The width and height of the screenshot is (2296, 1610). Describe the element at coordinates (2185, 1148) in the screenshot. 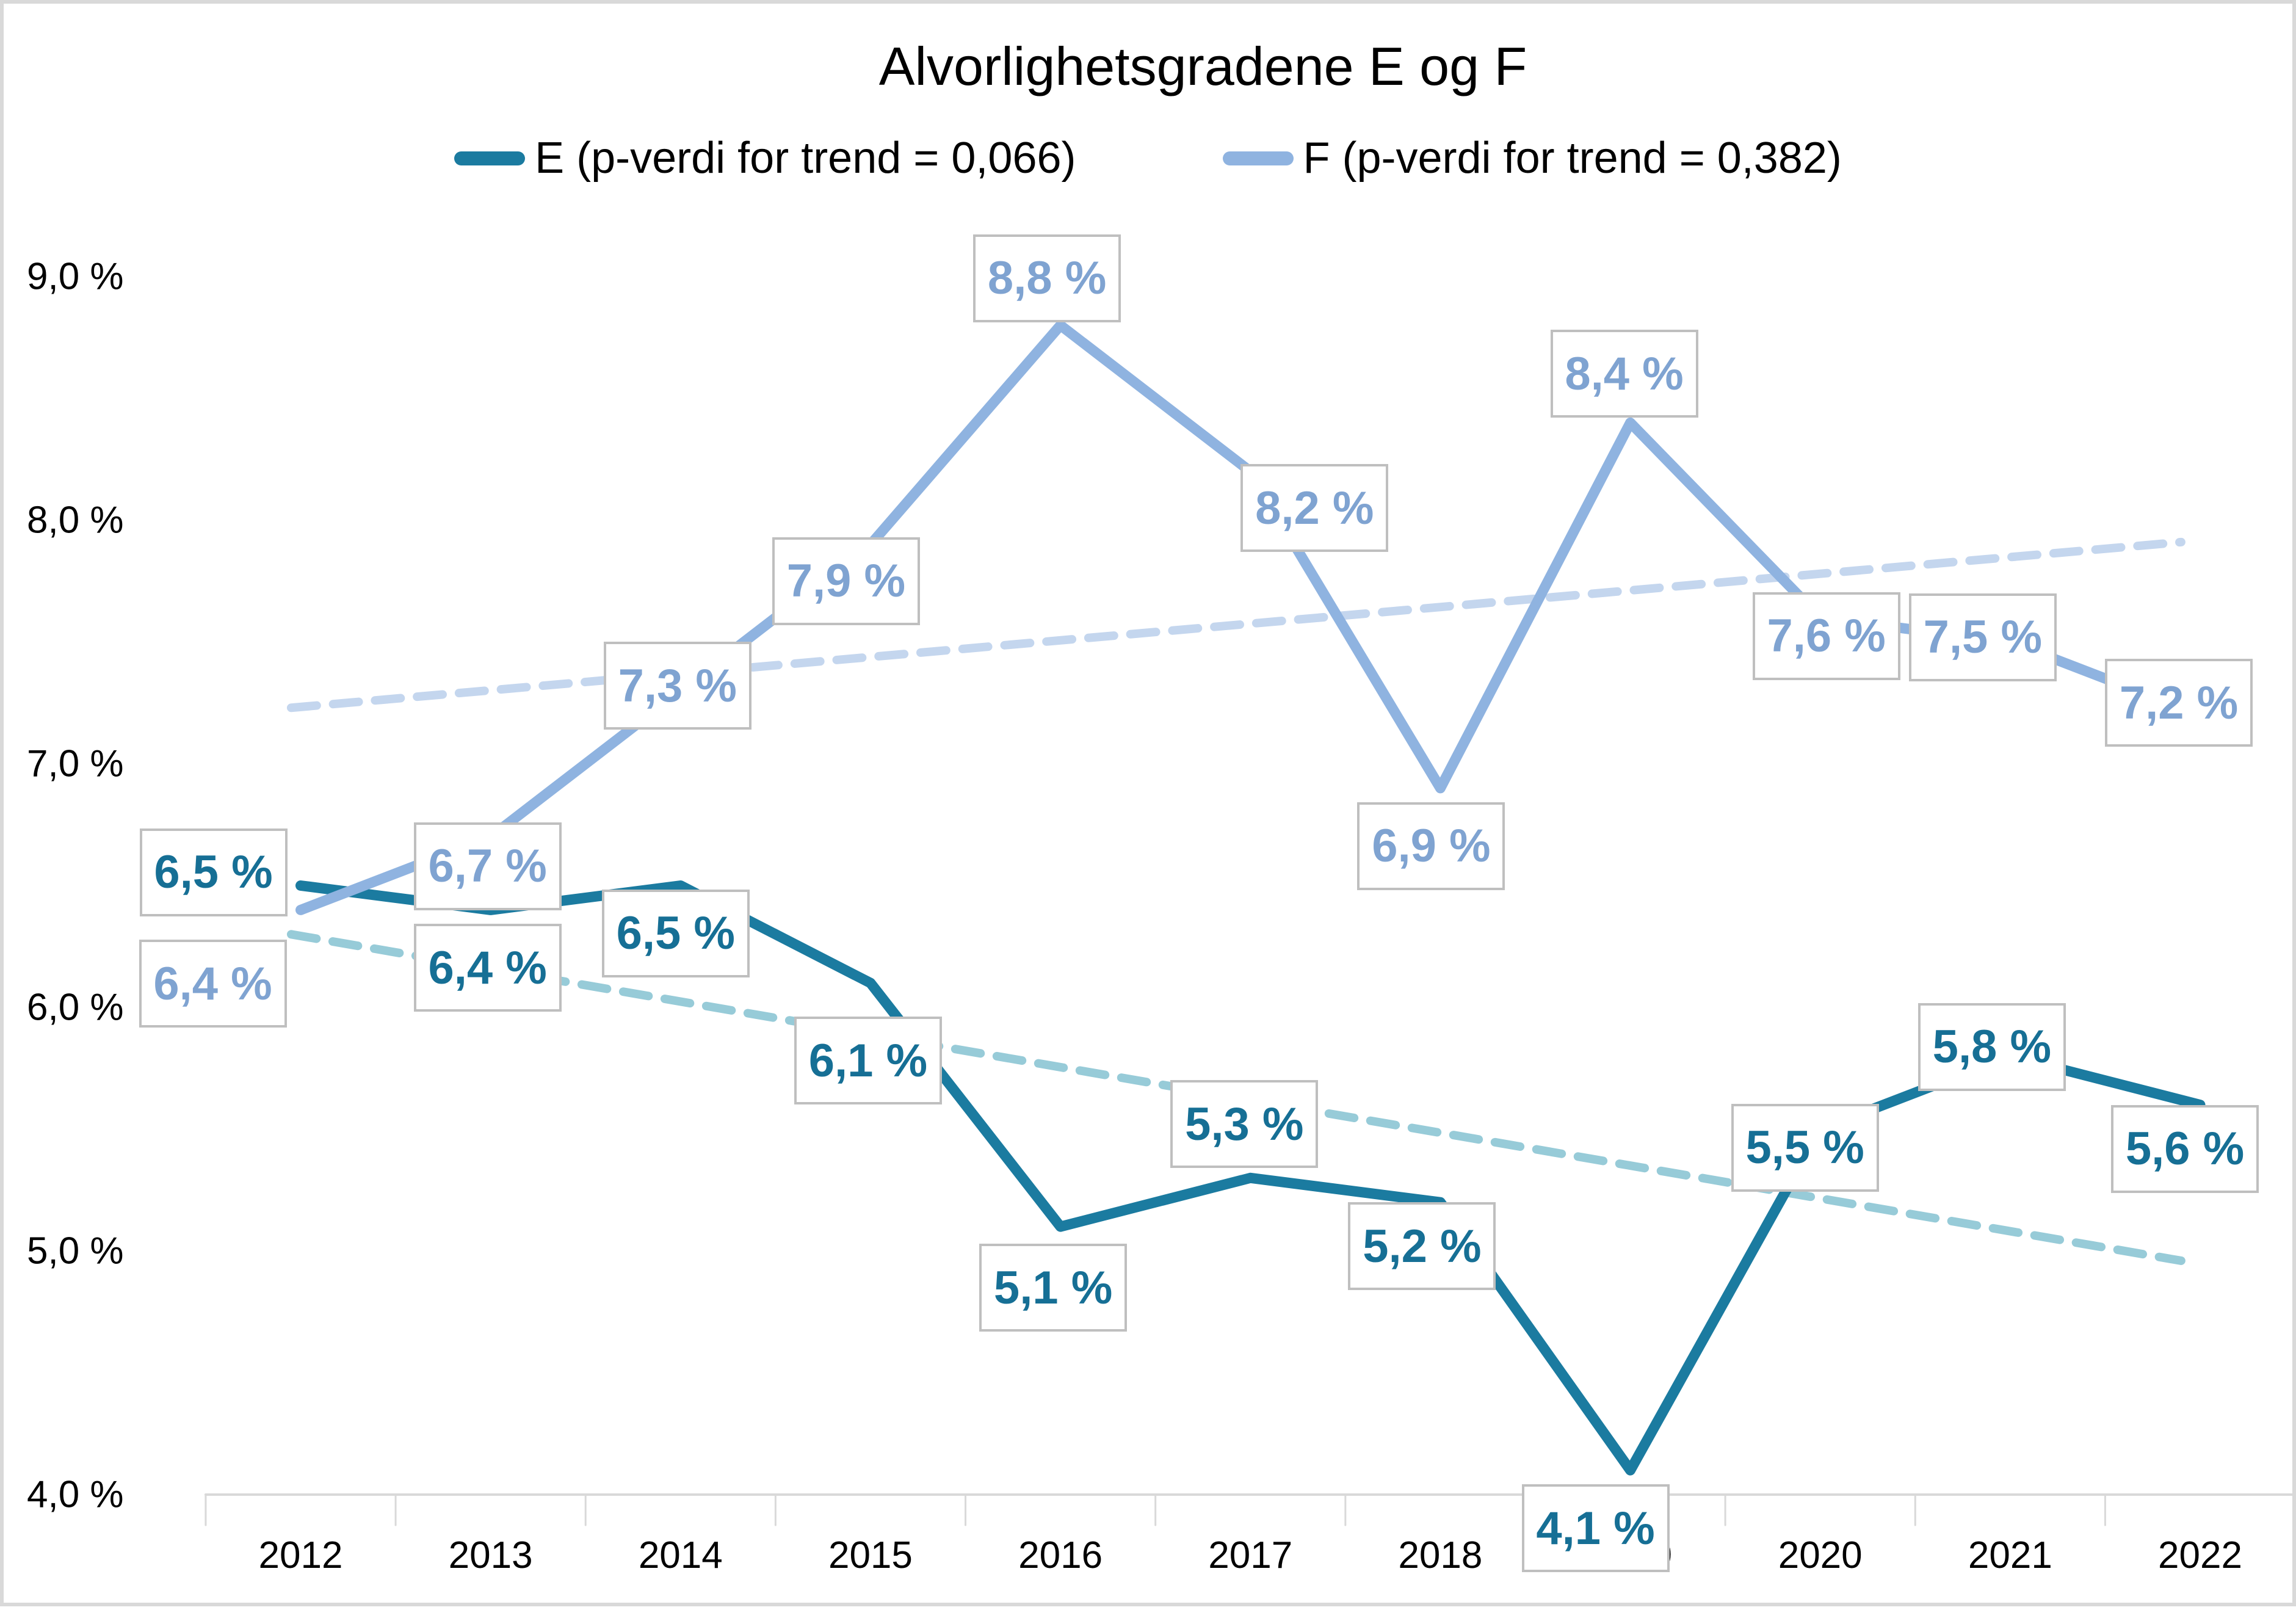

I see `data-label-e-2022: 5,6 %` at that location.